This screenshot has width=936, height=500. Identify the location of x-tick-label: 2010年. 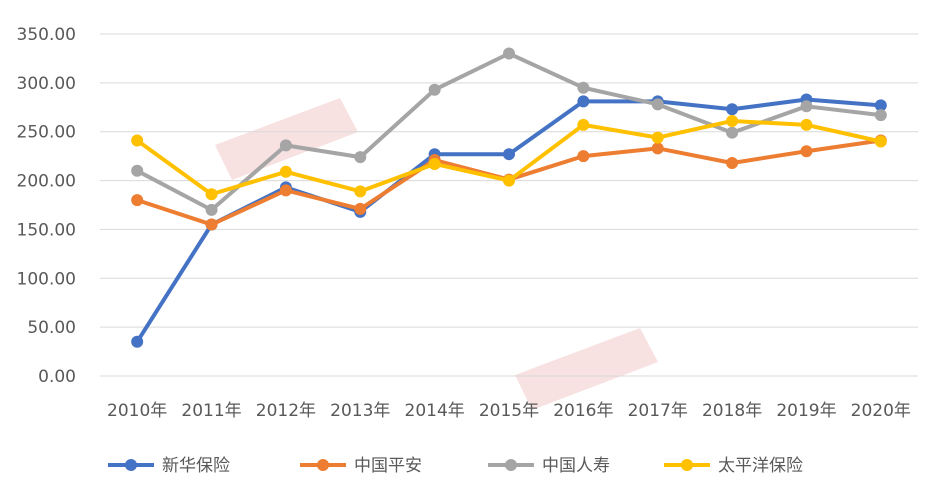
(137, 411).